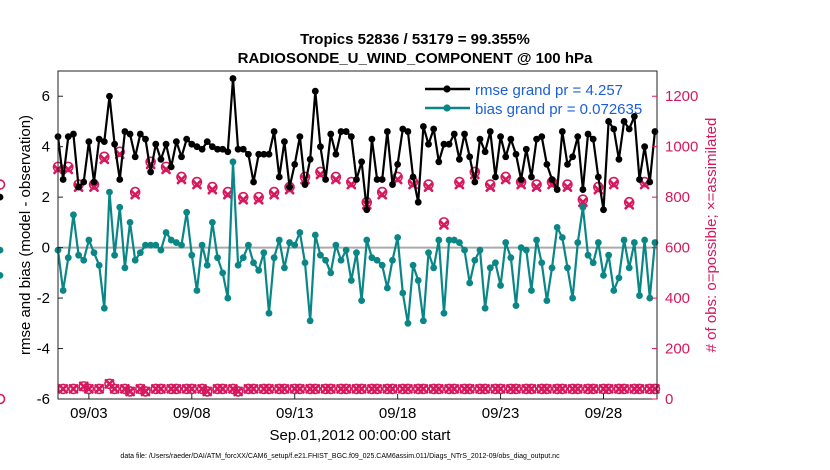 The width and height of the screenshot is (830, 470). What do you see at coordinates (89, 413) in the screenshot?
I see `x-tick-label: 09/03` at bounding box center [89, 413].